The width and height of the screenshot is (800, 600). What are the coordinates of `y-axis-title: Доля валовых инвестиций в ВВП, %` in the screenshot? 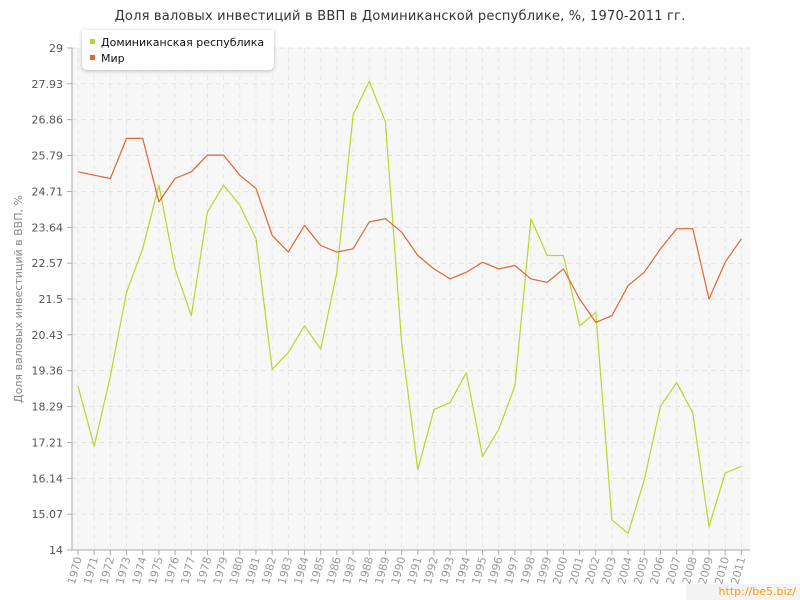 It's located at (18, 299).